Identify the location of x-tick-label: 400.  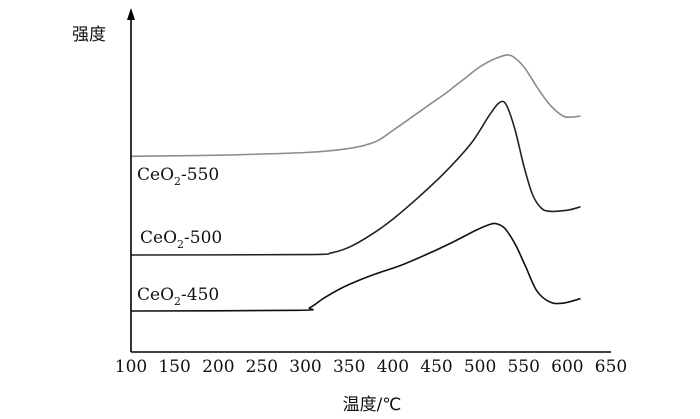
(393, 367).